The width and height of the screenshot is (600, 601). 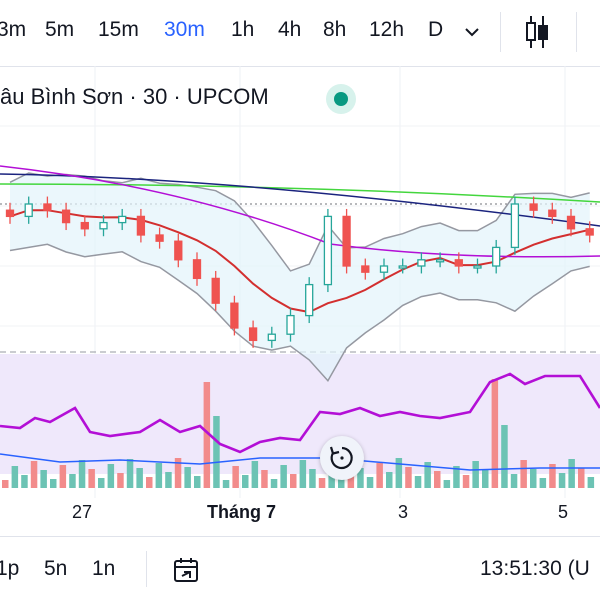 I want to click on timeframe-30m: 30m, so click(x=184, y=29).